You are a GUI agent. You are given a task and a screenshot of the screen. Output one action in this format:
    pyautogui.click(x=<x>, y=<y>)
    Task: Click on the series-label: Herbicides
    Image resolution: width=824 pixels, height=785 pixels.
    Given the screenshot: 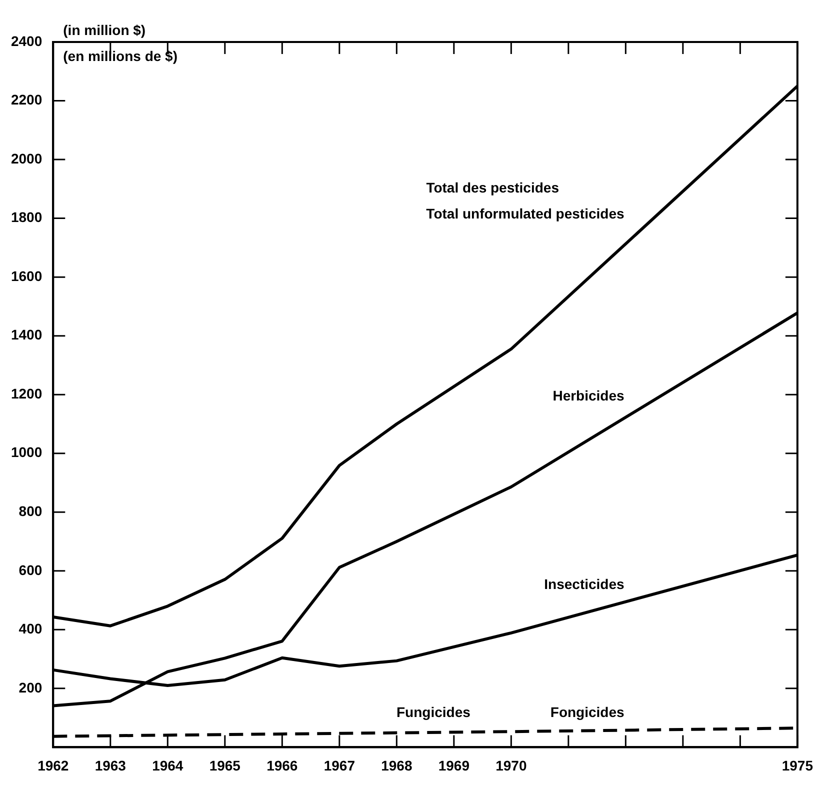 What is the action you would take?
    pyautogui.click(x=588, y=396)
    